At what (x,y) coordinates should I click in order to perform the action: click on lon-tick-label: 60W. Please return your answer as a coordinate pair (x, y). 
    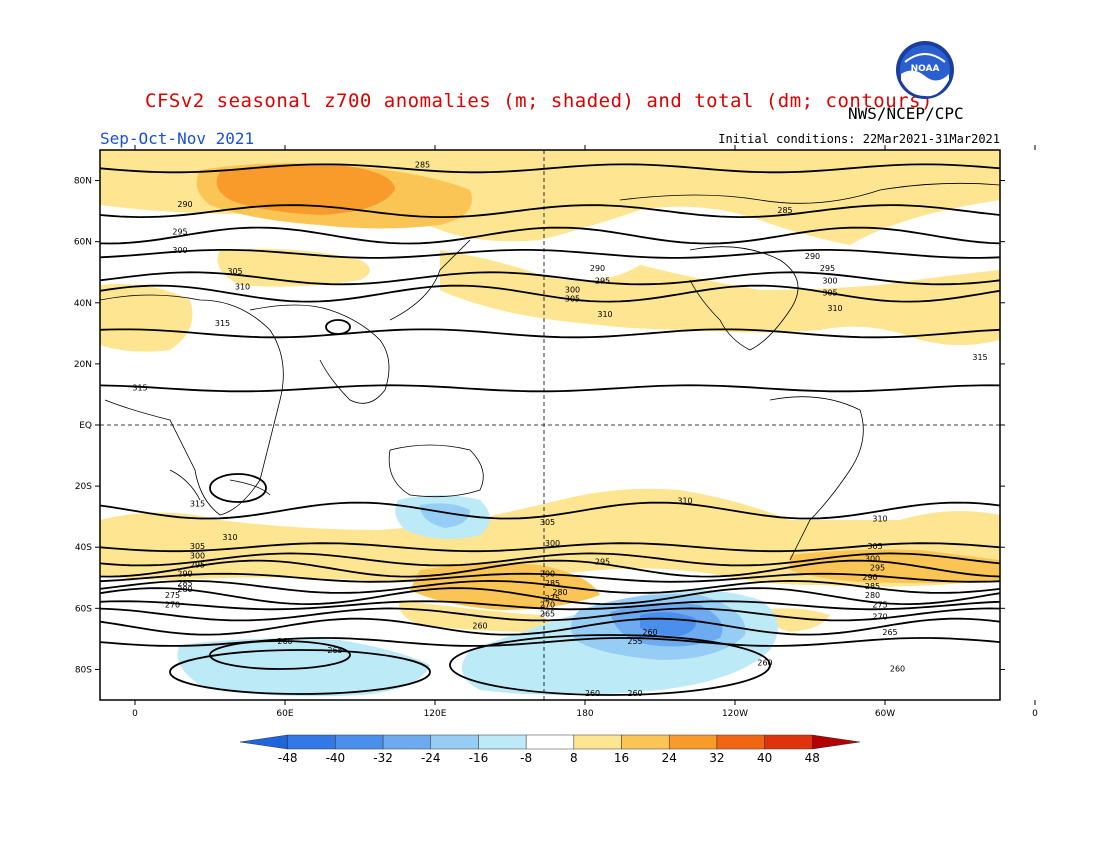
    Looking at the image, I should click on (885, 714).